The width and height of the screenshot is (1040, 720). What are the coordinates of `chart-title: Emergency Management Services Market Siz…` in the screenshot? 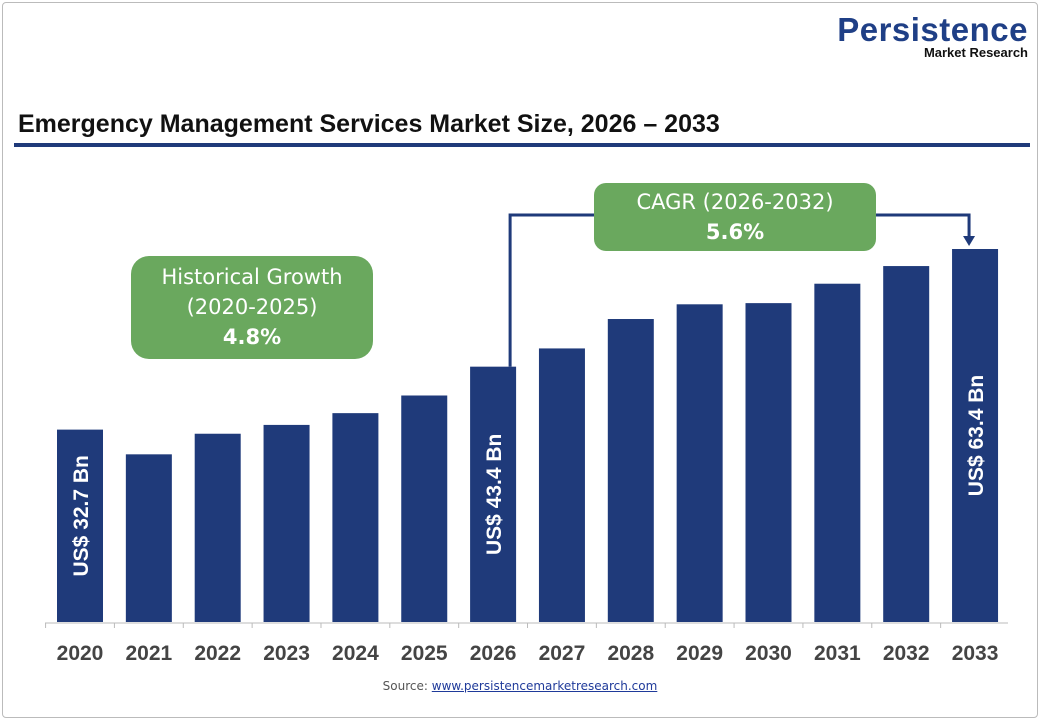 It's located at (369, 124).